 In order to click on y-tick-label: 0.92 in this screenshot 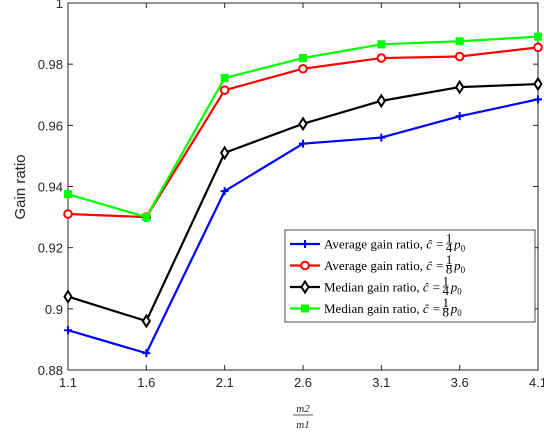, I will do `click(50, 248)`.